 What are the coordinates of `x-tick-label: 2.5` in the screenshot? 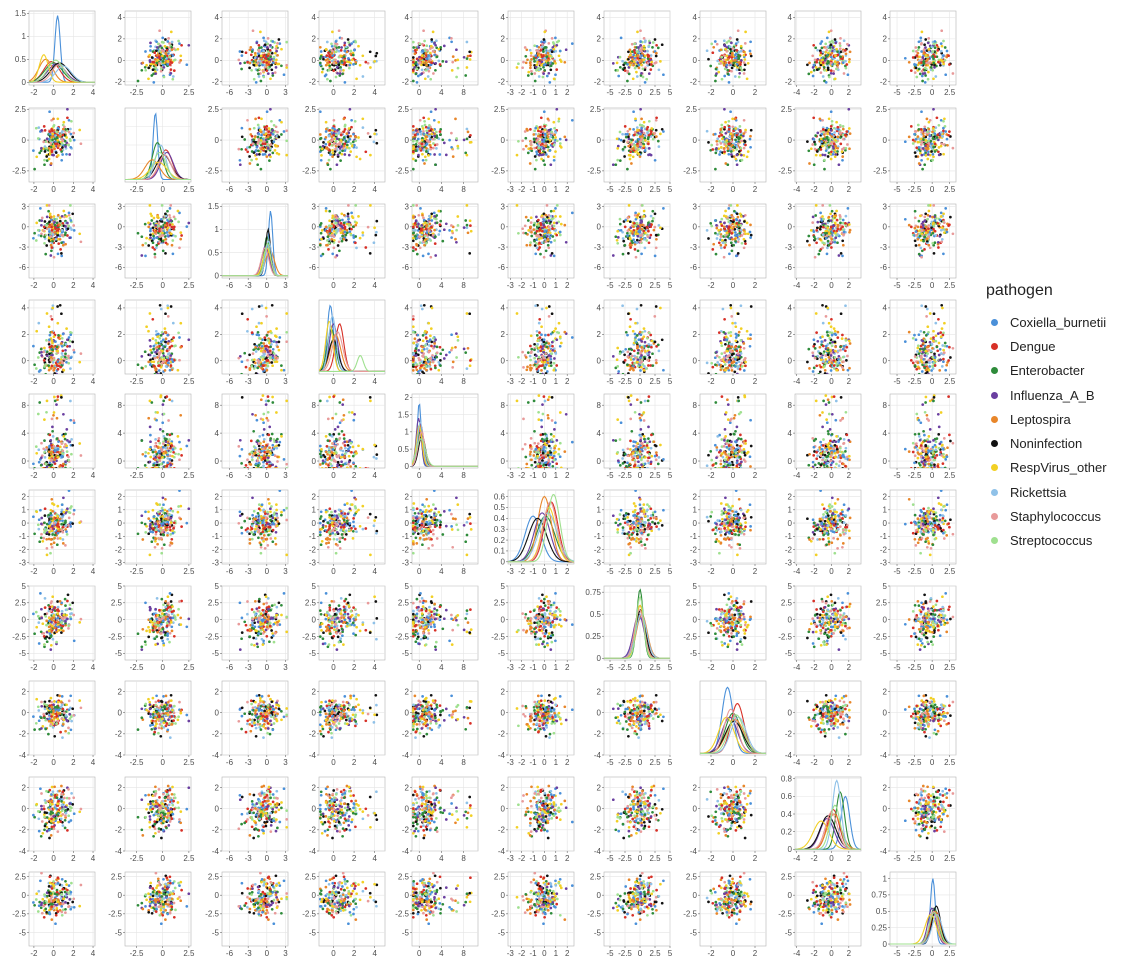 It's located at (189, 92).